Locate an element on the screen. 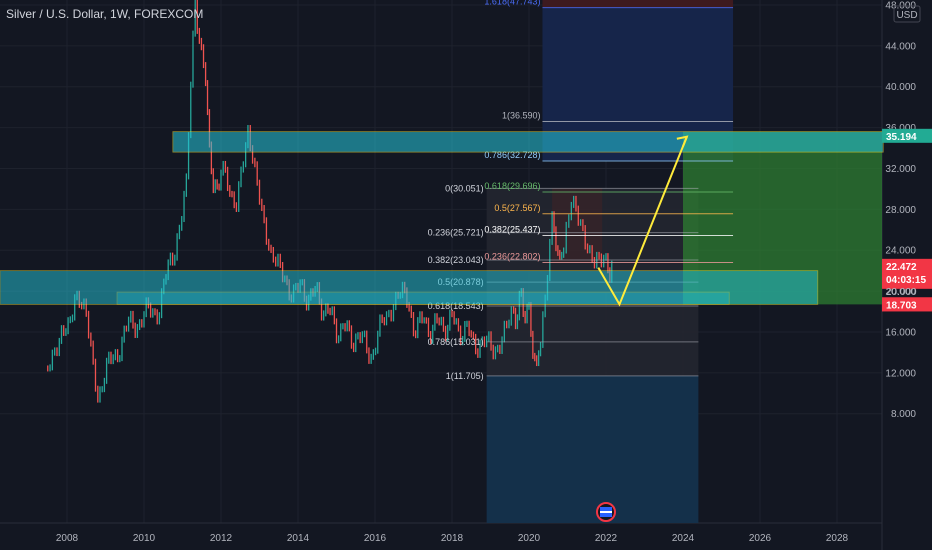 The height and width of the screenshot is (550, 932). currency-label: USD is located at coordinates (906, 15).